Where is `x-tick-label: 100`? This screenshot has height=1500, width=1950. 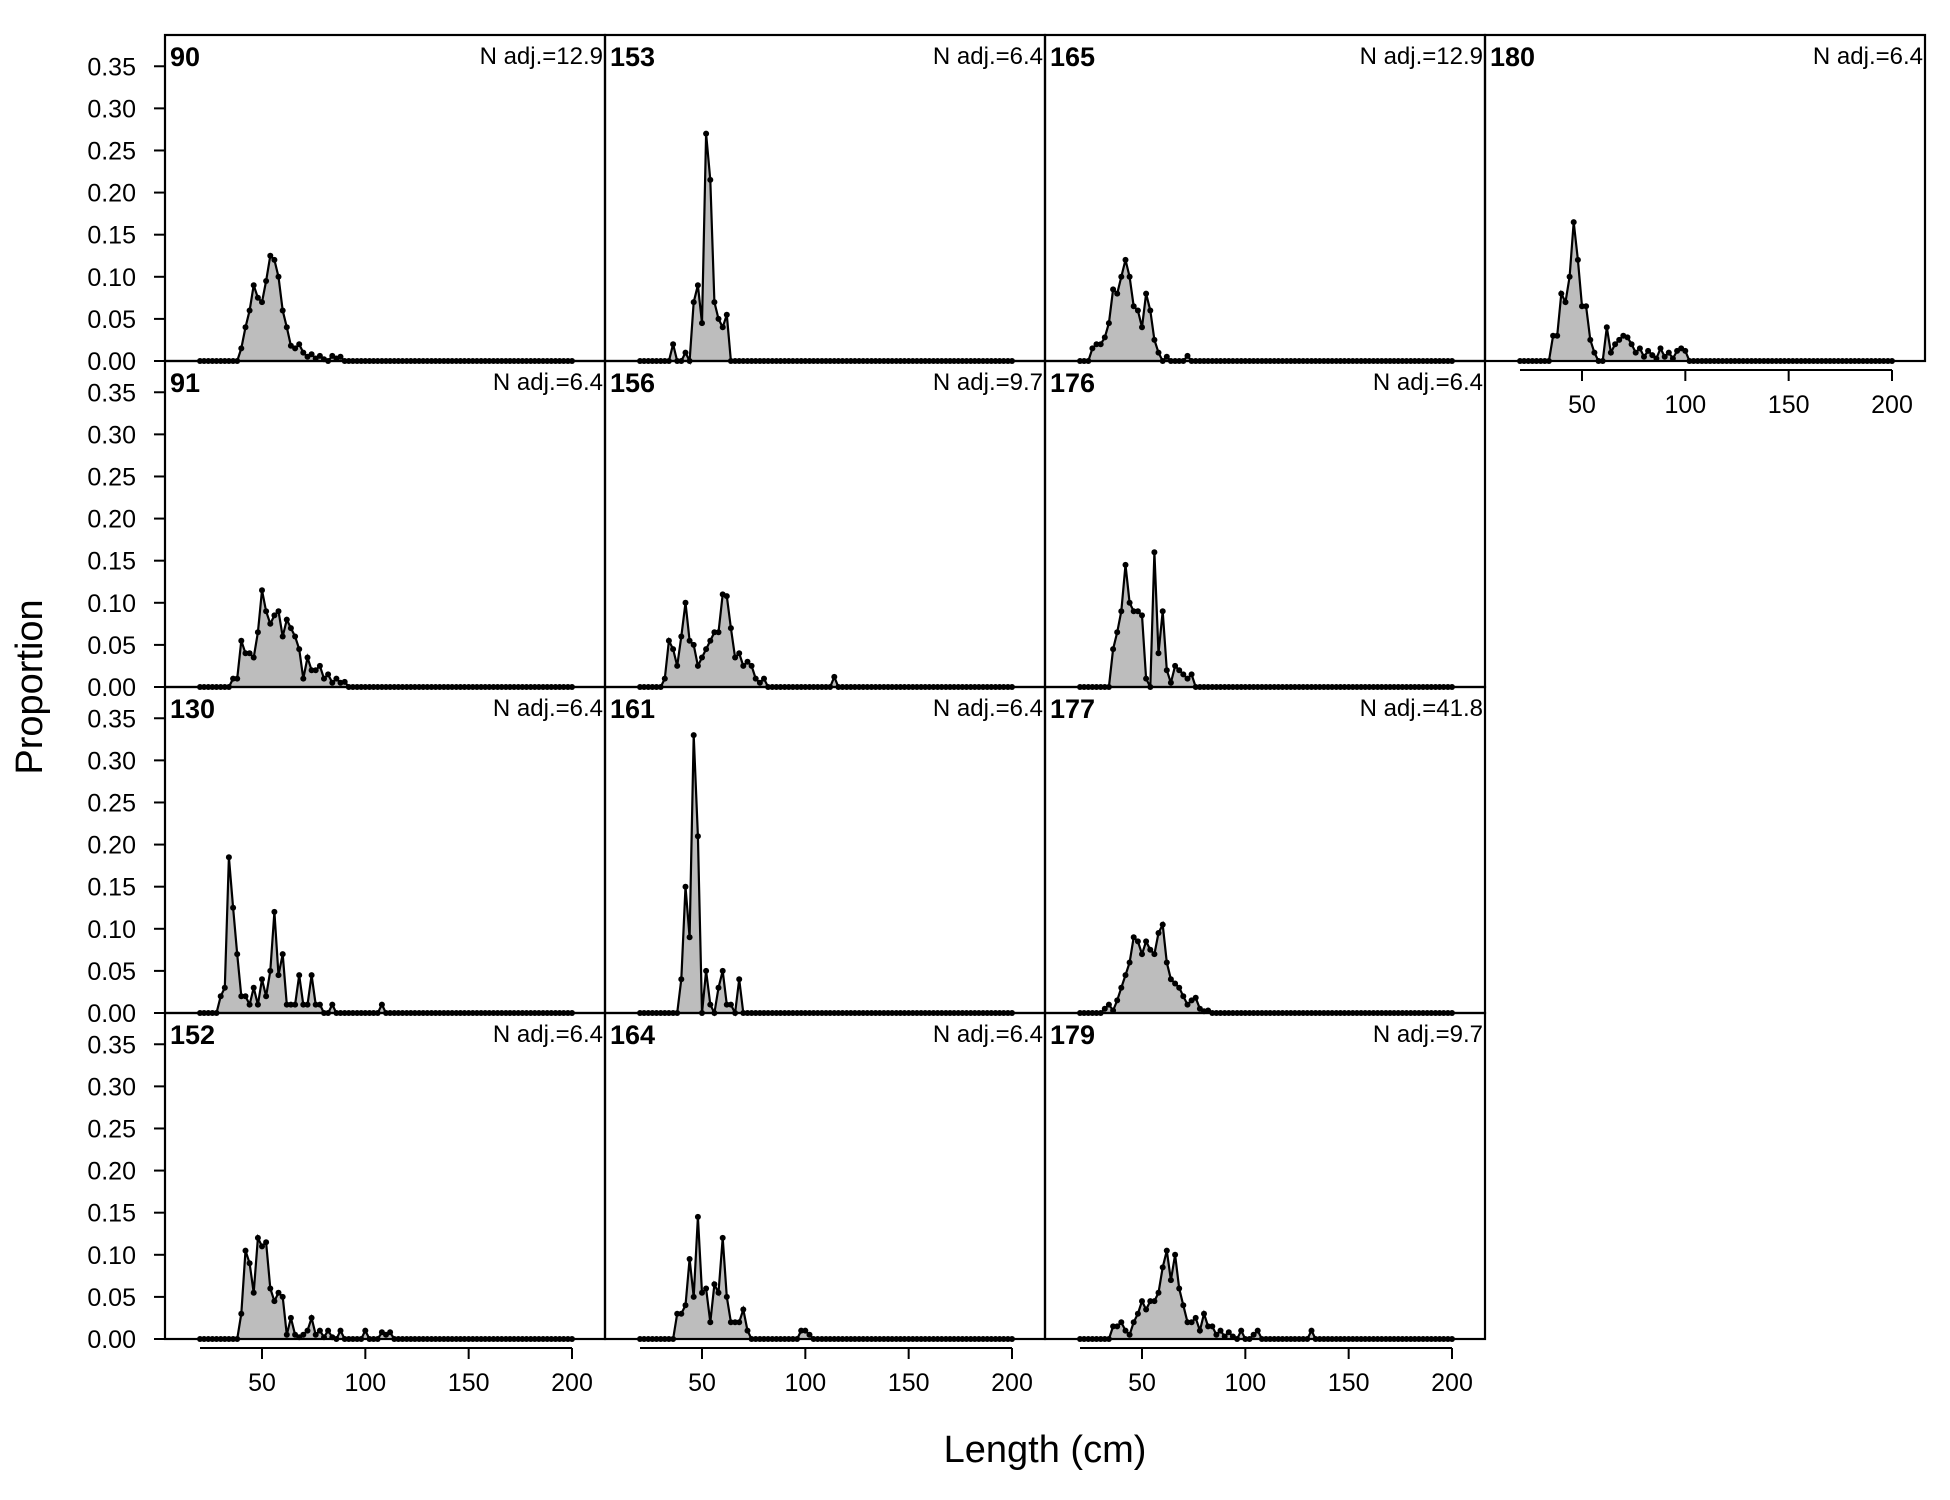 x-tick-label: 100 is located at coordinates (1685, 405).